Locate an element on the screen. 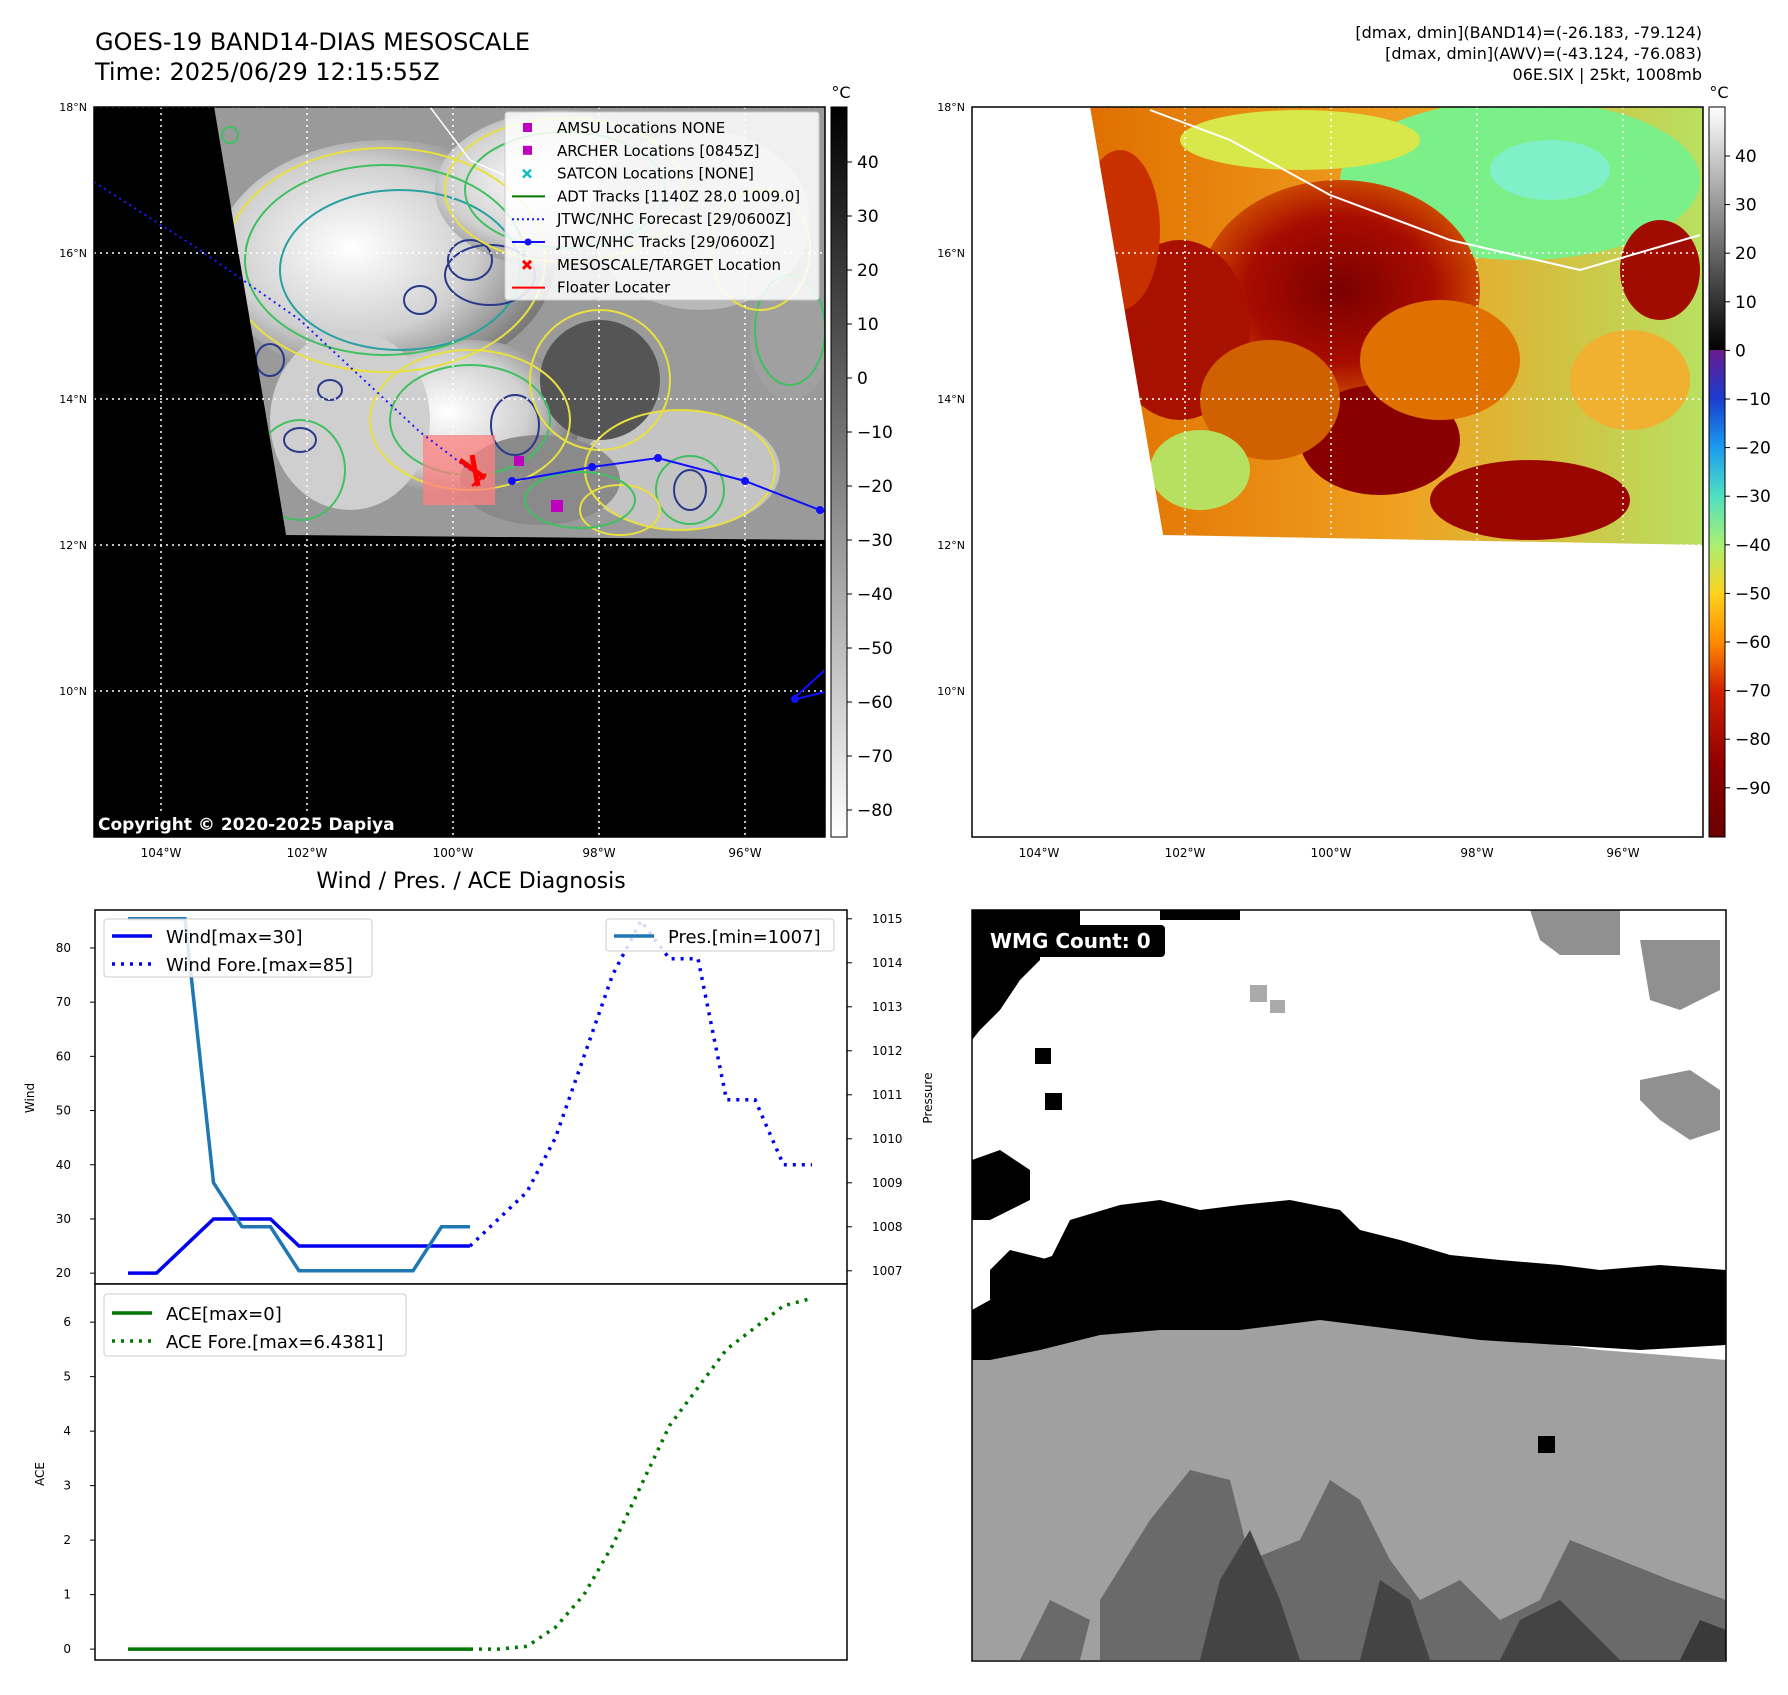  wind-tick-label: 50 is located at coordinates (63, 1111).